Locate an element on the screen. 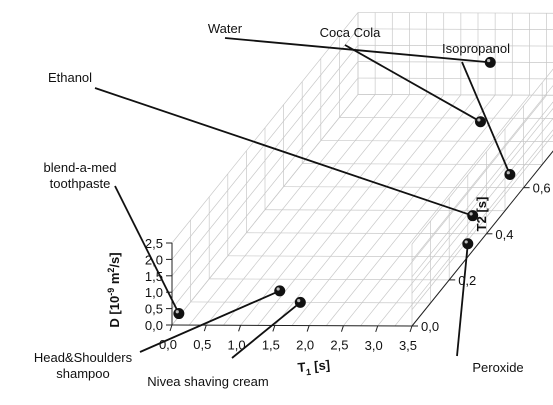  point-label: Water is located at coordinates (225, 28).